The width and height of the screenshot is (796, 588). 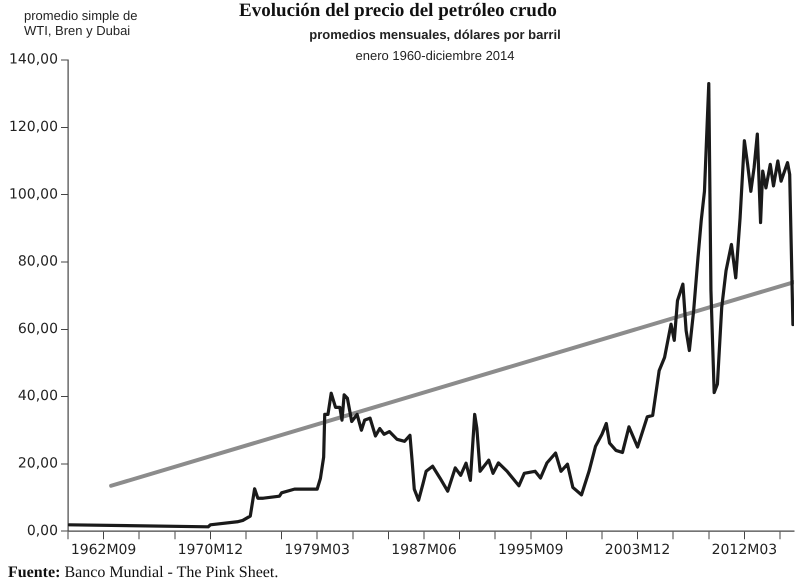 I want to click on y-tick-label: 140,00, so click(x=33, y=60).